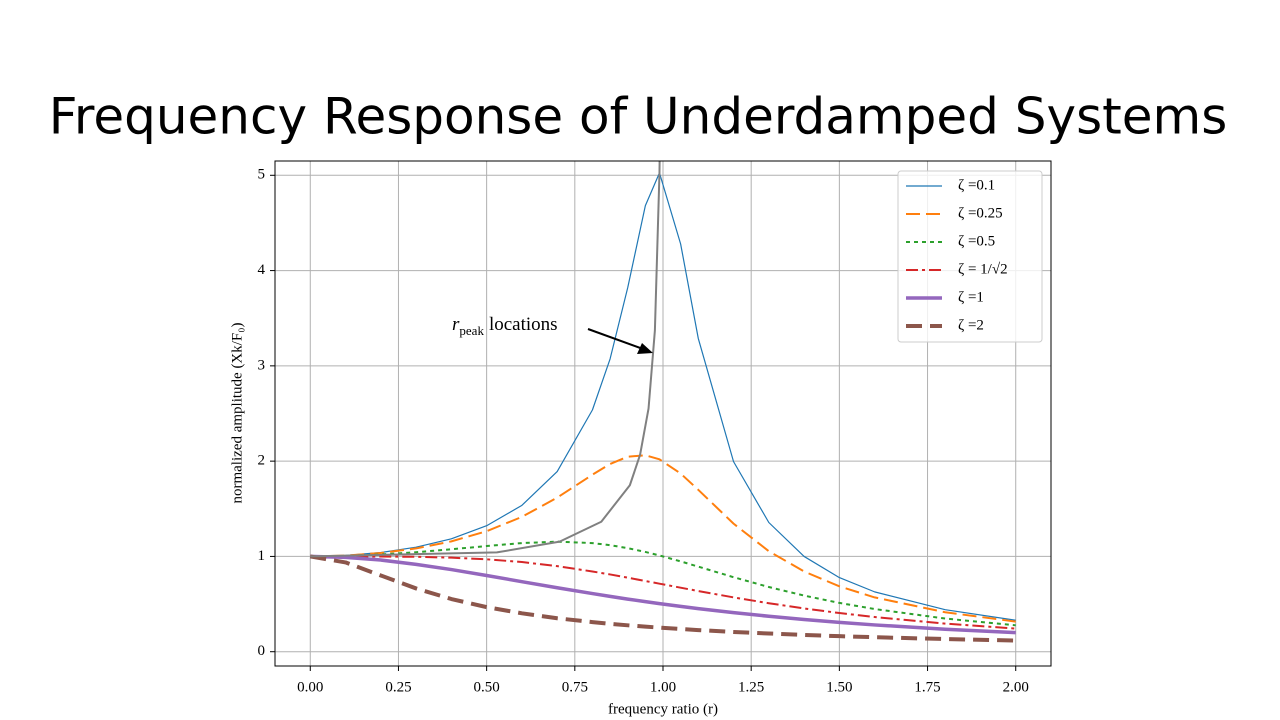 The image size is (1280, 720). What do you see at coordinates (237, 412) in the screenshot?
I see `y-axis-label: normalized amplitude (Xk/F₀)` at bounding box center [237, 412].